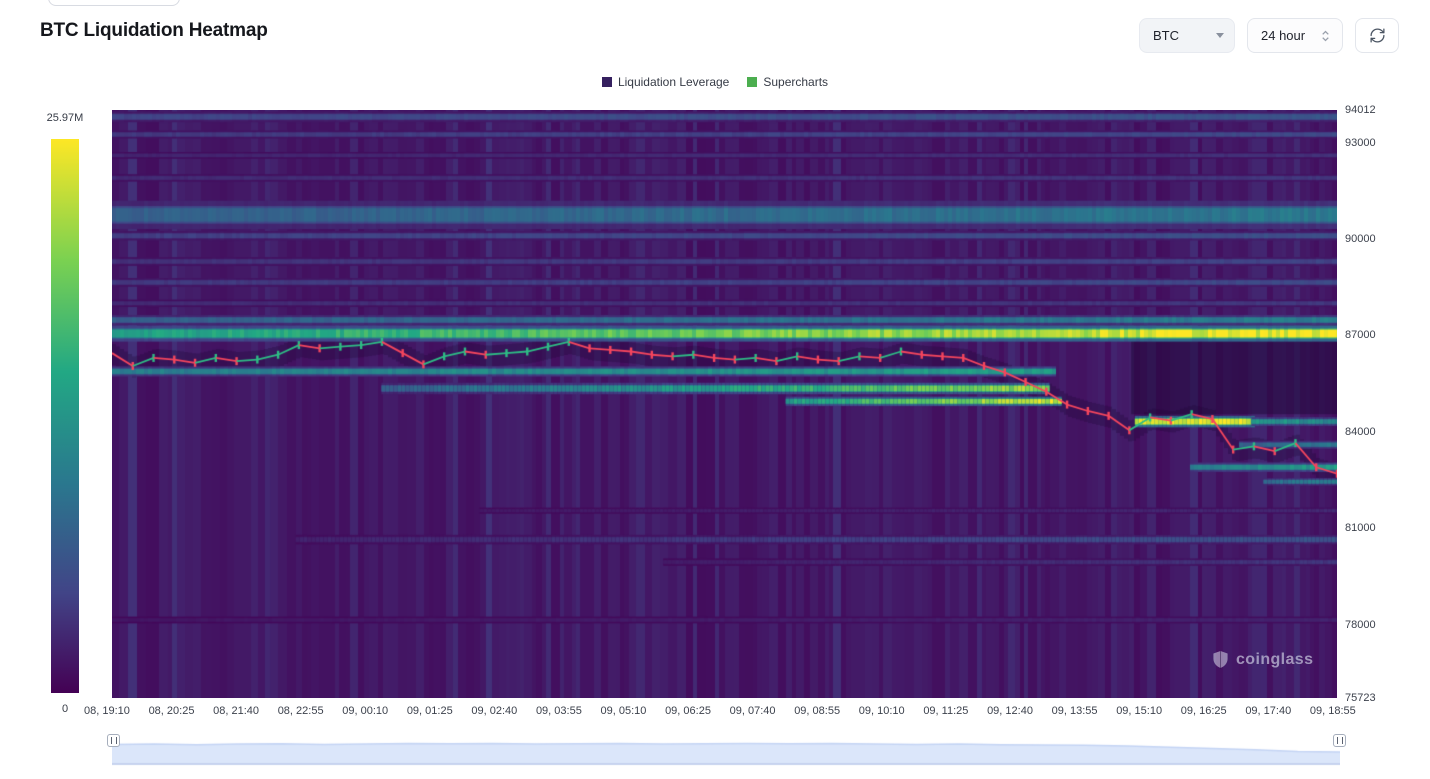 The image size is (1430, 779). Describe the element at coordinates (107, 711) in the screenshot. I see `x-axis-label: 08, 19:10` at that location.